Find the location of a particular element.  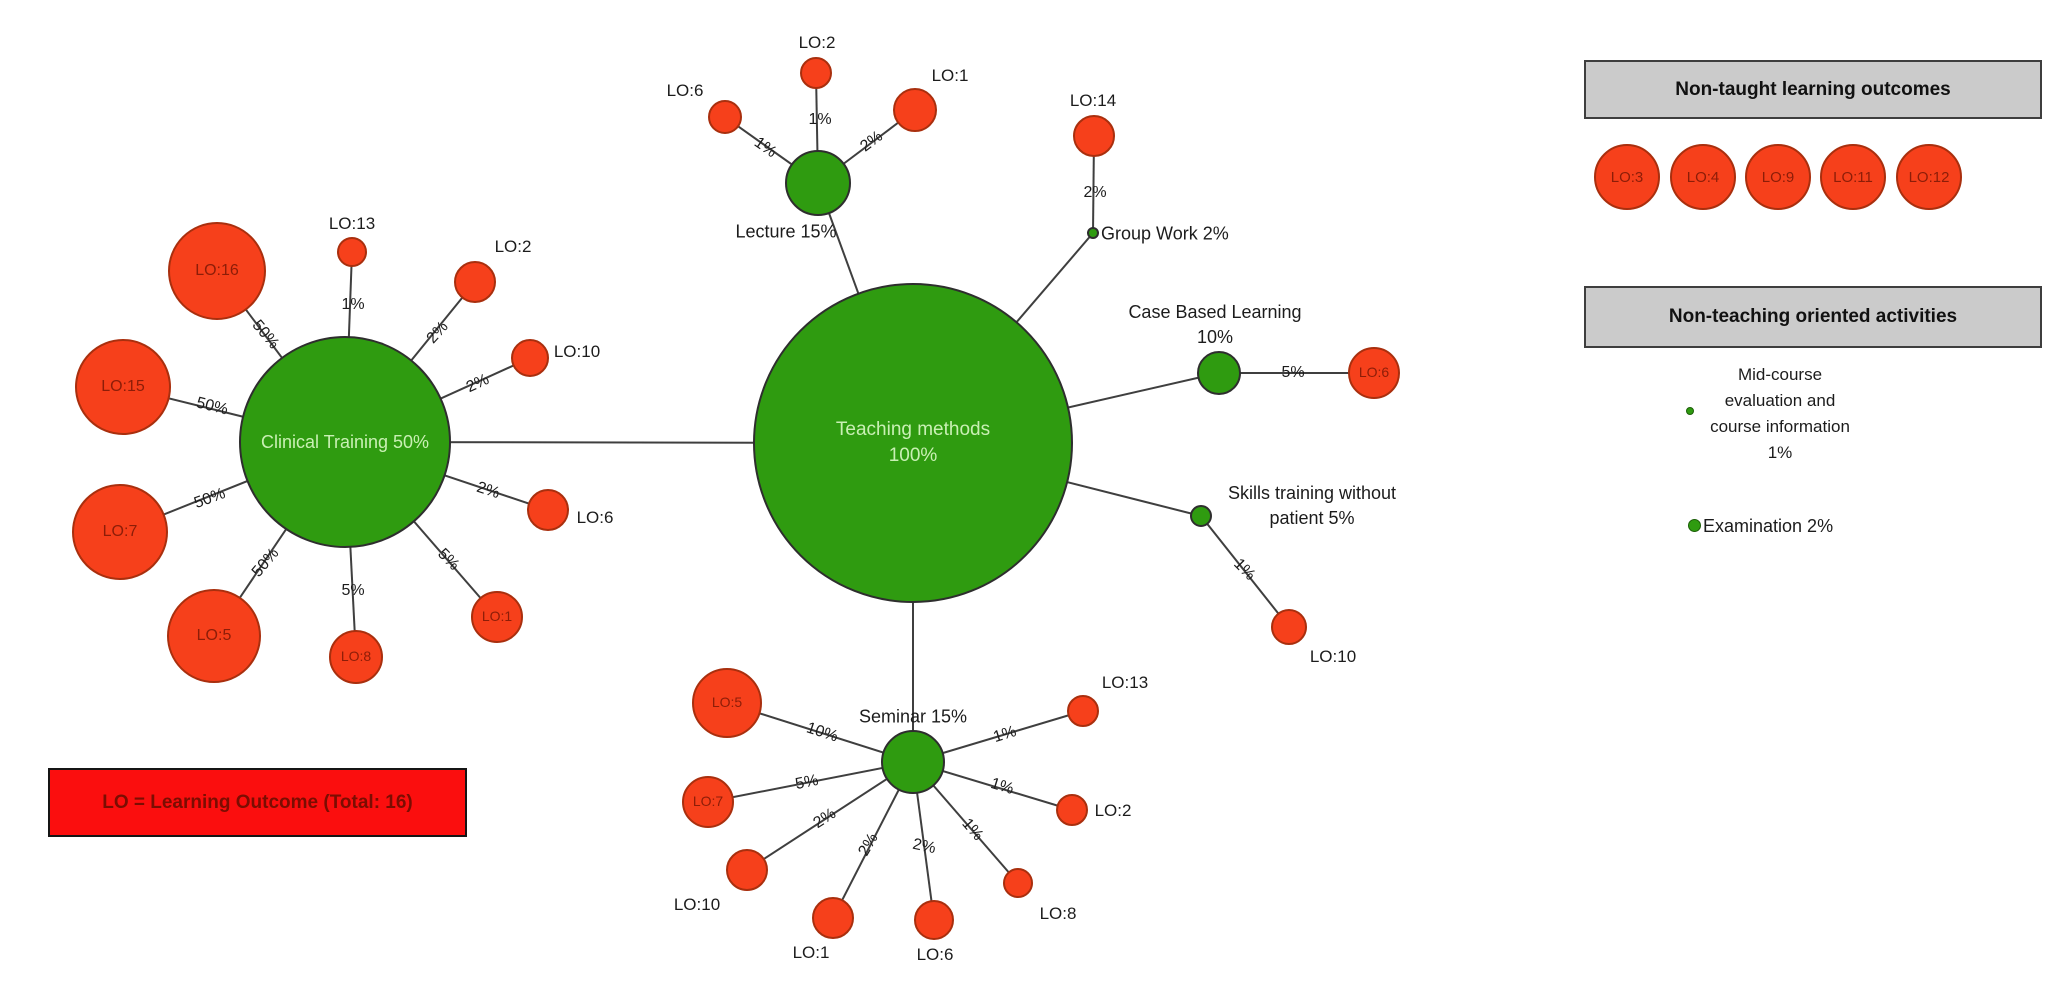

non-teaching-title: Non-teaching oriented activities is located at coordinates (1813, 316).